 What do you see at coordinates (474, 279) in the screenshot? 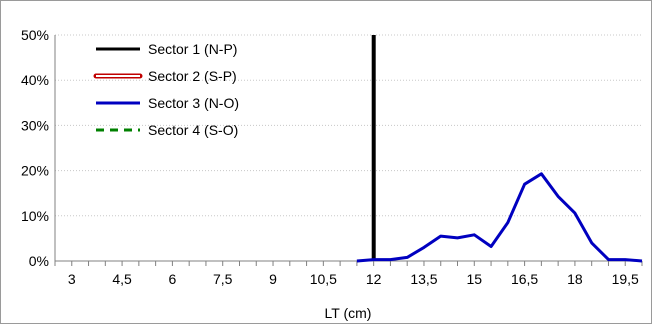
I see `x-tick-label: 15` at bounding box center [474, 279].